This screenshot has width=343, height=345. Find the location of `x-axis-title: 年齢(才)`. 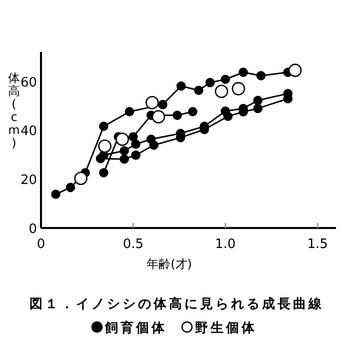

x-axis-title: 年齢(才) is located at coordinates (169, 264).